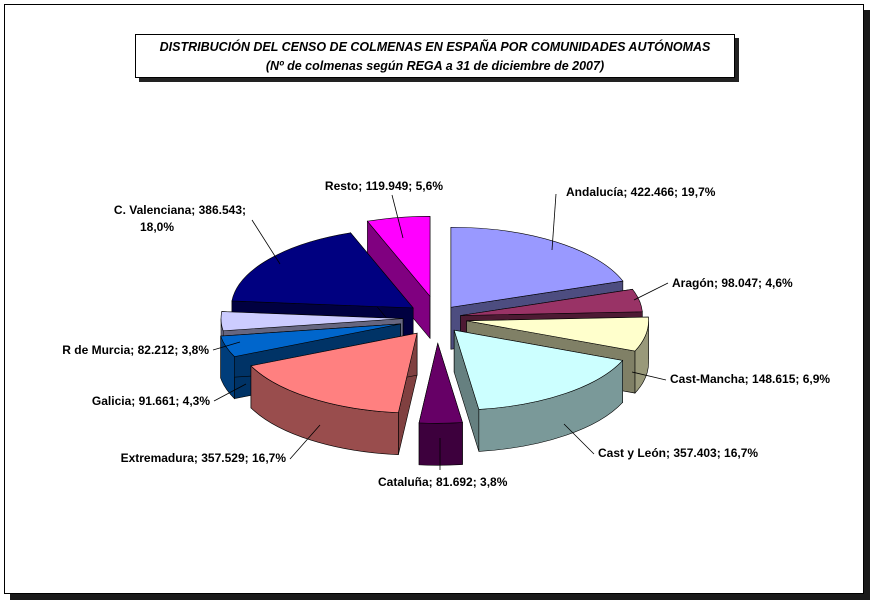 The height and width of the screenshot is (606, 874). What do you see at coordinates (750, 379) in the screenshot?
I see `slice-label: Cast-Mancha; 148.615; 6,9%` at bounding box center [750, 379].